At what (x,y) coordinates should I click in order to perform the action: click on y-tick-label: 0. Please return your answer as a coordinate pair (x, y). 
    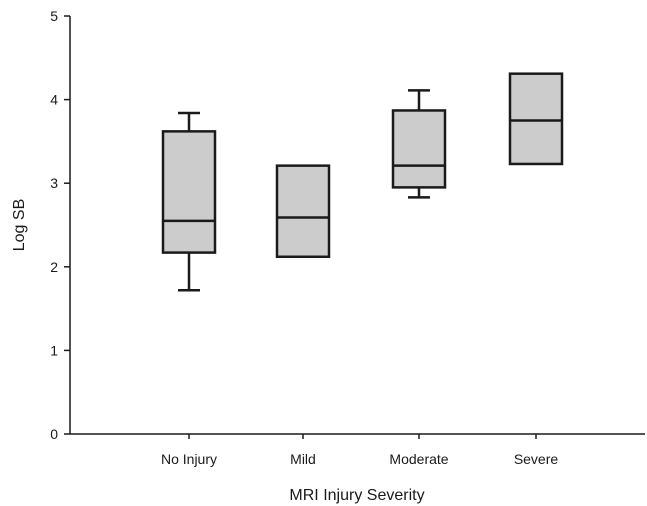
    Looking at the image, I should click on (54, 434).